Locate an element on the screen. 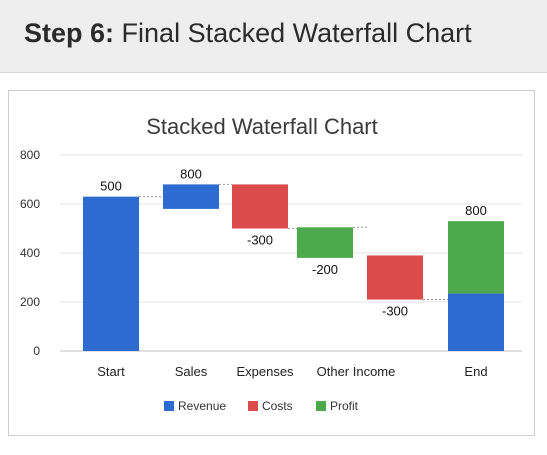  category-label: Start is located at coordinates (111, 371).